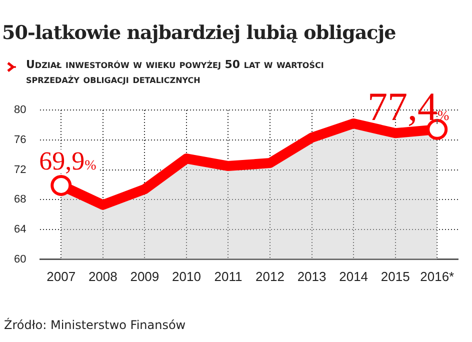 The image size is (472, 342). What do you see at coordinates (68, 161) in the screenshot?
I see `annotation: 69,9%` at bounding box center [68, 161].